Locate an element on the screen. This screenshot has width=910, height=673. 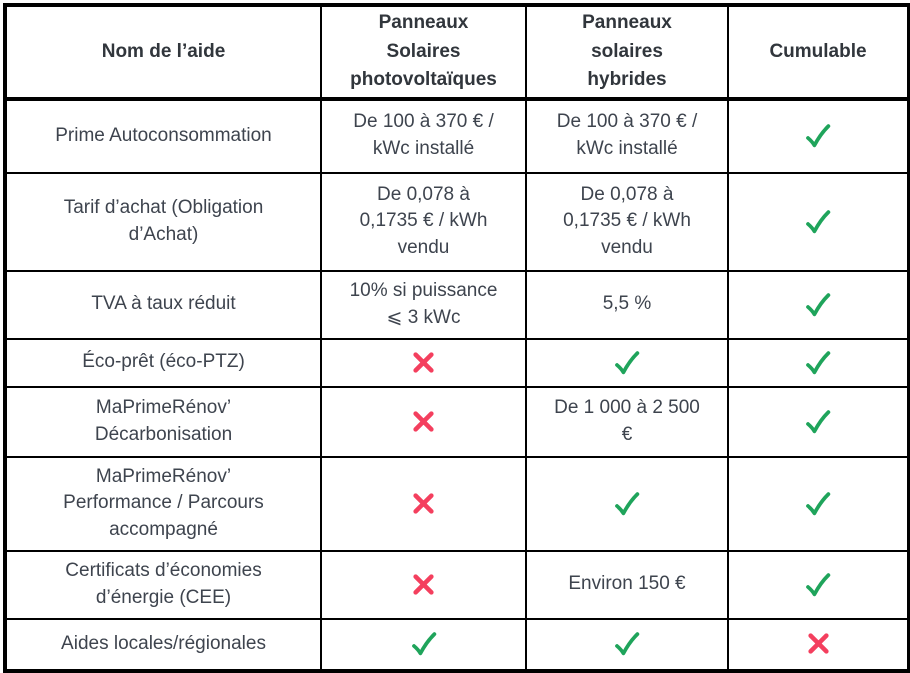
column-header-hybrid: Panneaux solaires hybrides is located at coordinates (627, 52).